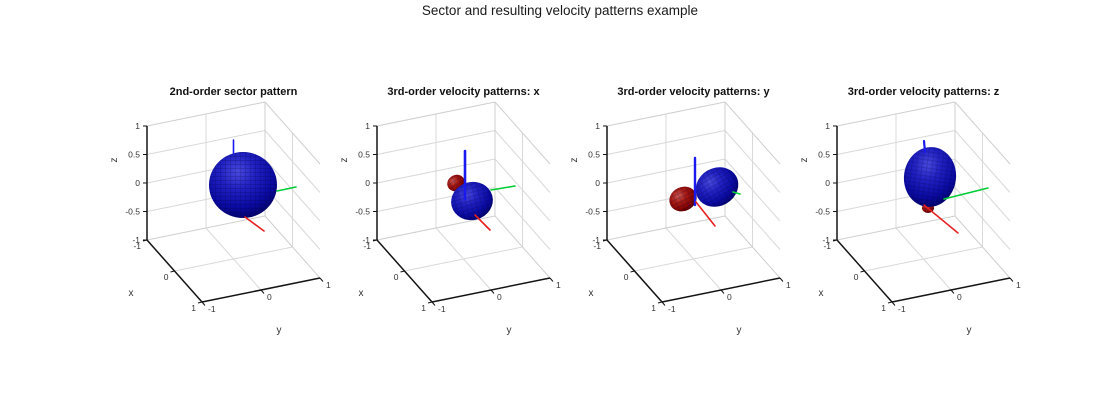 The width and height of the screenshot is (1120, 420). I want to click on subplot-title: 3rd-order velocity patterns: z, so click(924, 92).